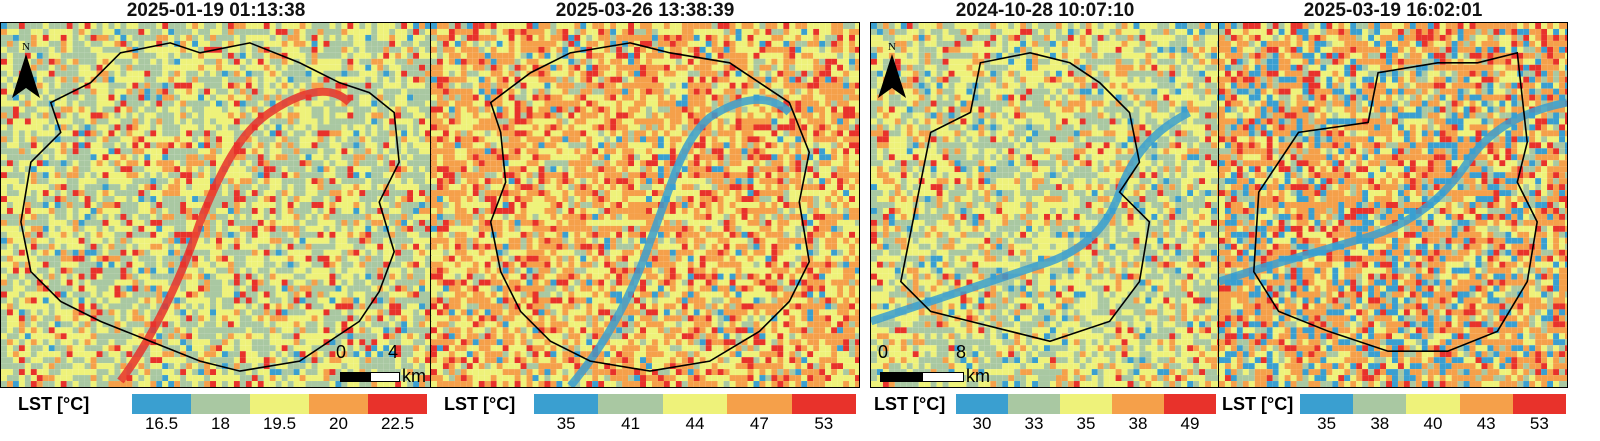  I want to click on legend-3: LST [°C] 30 33 35 38 49, so click(1045, 416).